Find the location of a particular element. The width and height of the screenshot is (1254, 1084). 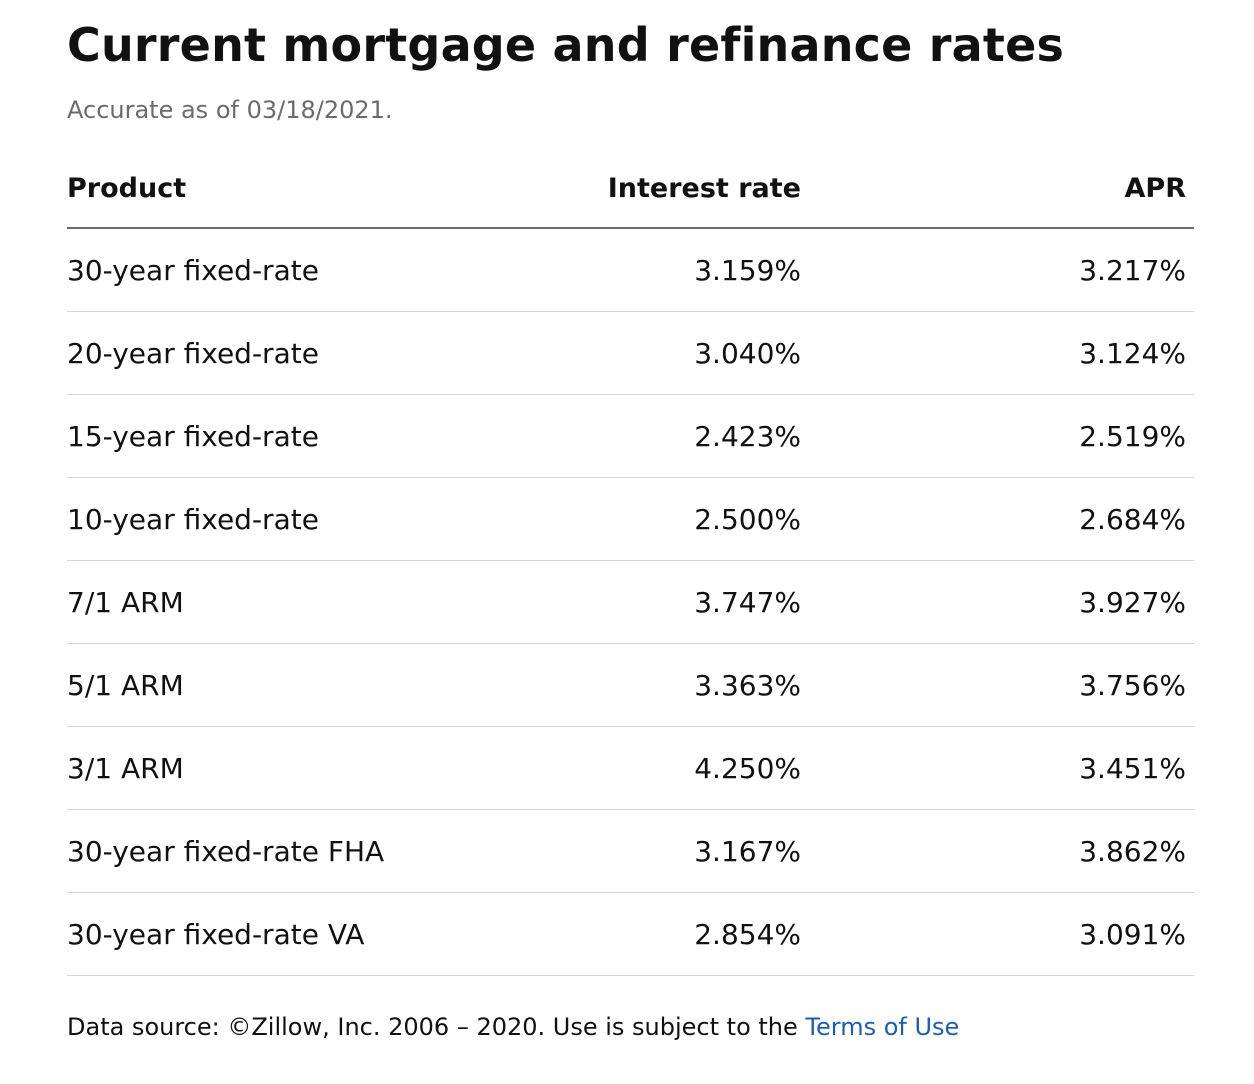

apr-cell: 2.519% is located at coordinates (997, 436).